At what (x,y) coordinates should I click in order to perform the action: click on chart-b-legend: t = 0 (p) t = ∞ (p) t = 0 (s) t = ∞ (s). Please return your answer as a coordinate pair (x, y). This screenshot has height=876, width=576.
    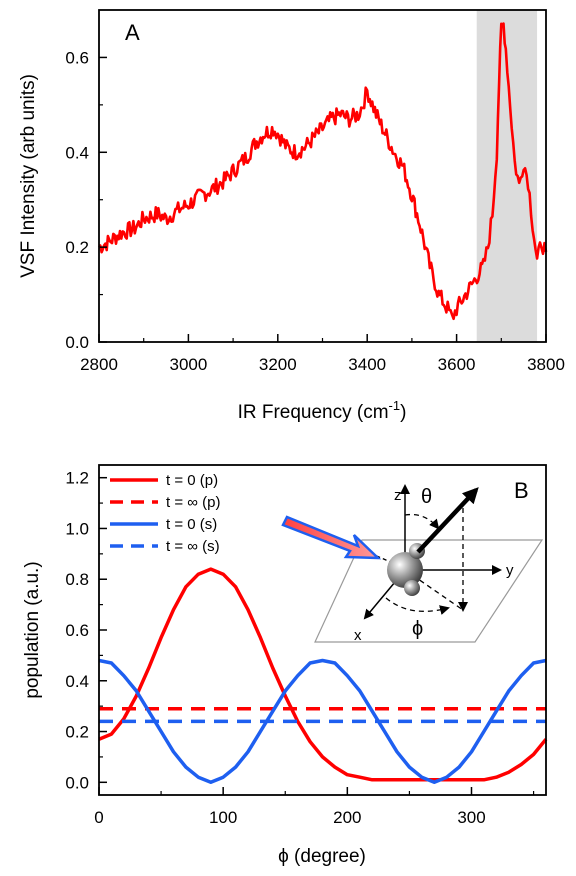
    Looking at the image, I should click on (165, 513).